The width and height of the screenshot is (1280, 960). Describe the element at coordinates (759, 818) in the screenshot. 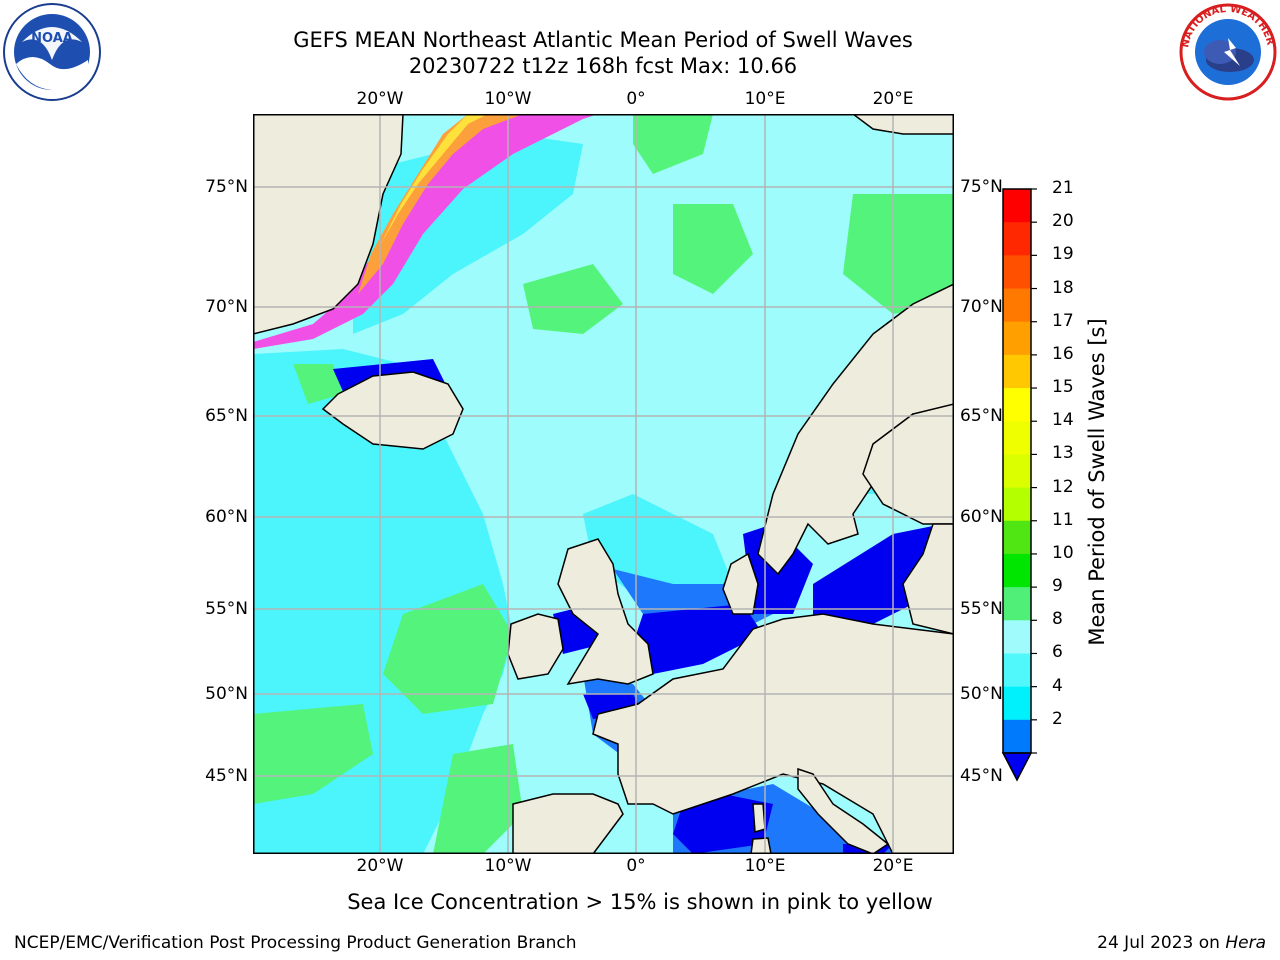

I see `corsica` at that location.